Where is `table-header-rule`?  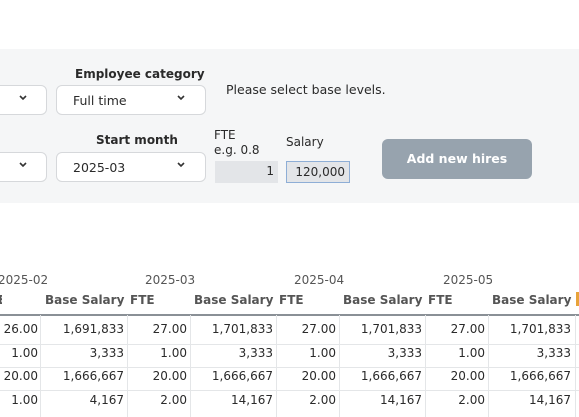 table-header-rule is located at coordinates (289, 315).